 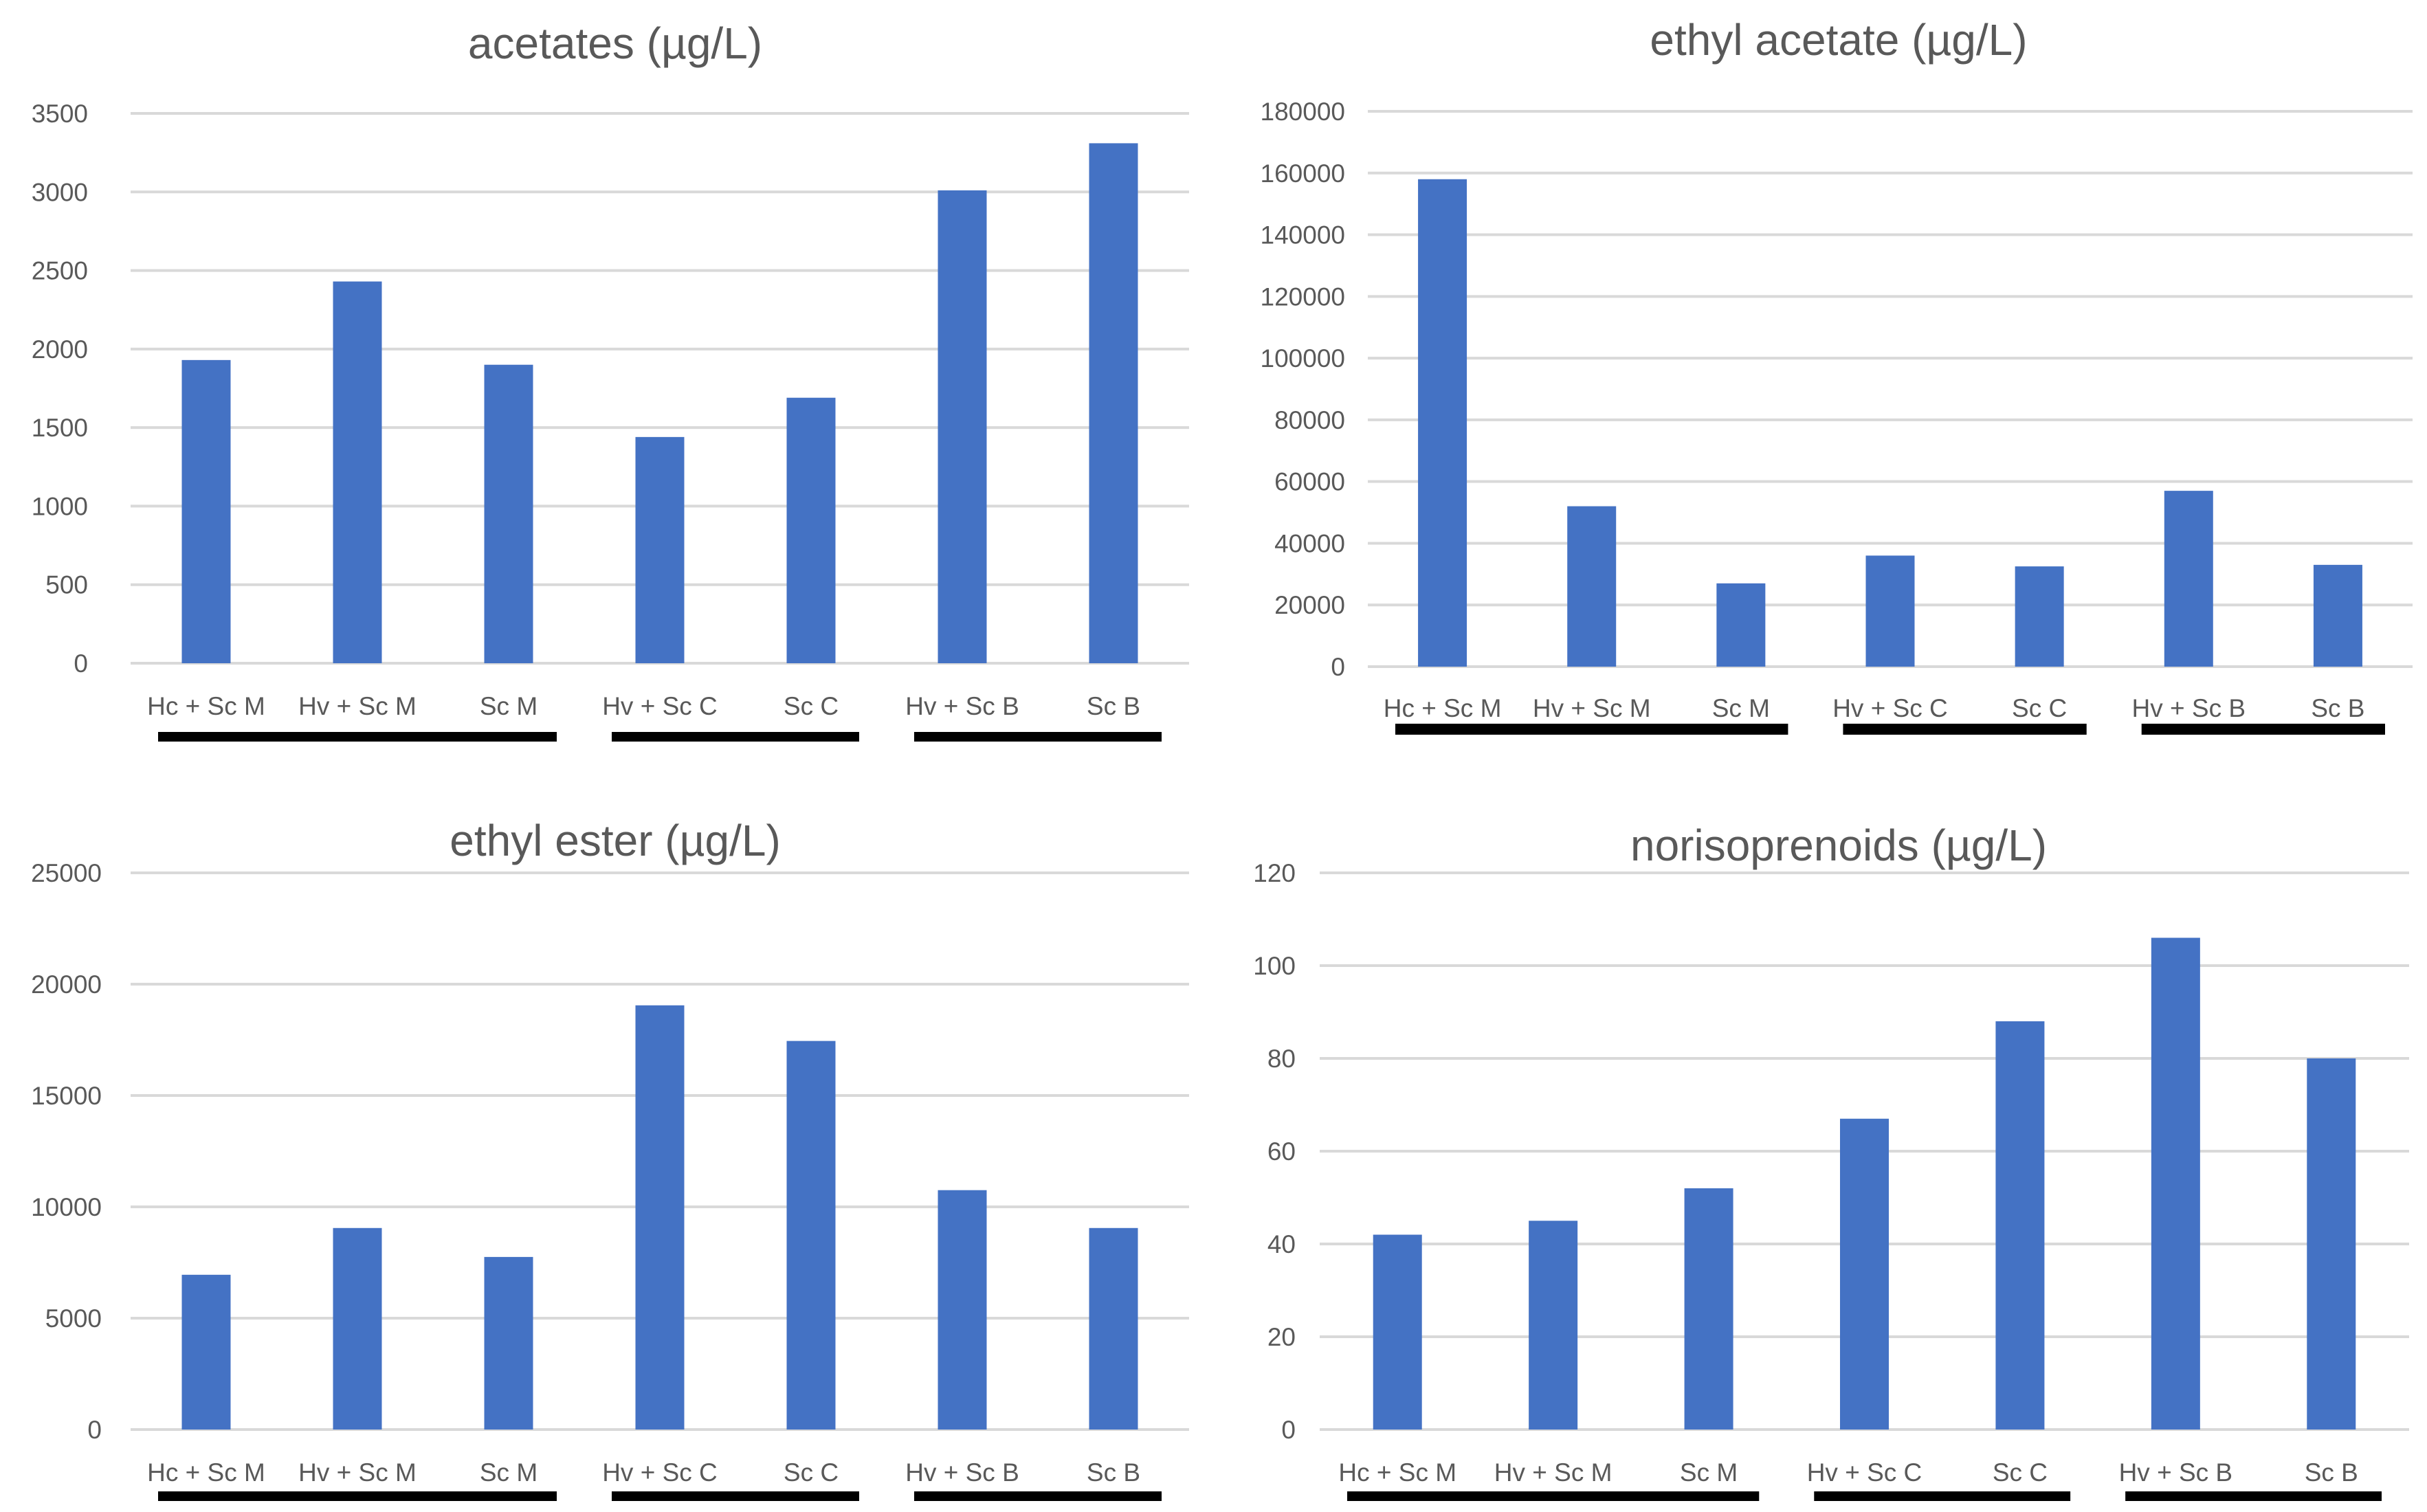 What do you see at coordinates (1281, 1059) in the screenshot?
I see `y-tick-label: 80` at bounding box center [1281, 1059].